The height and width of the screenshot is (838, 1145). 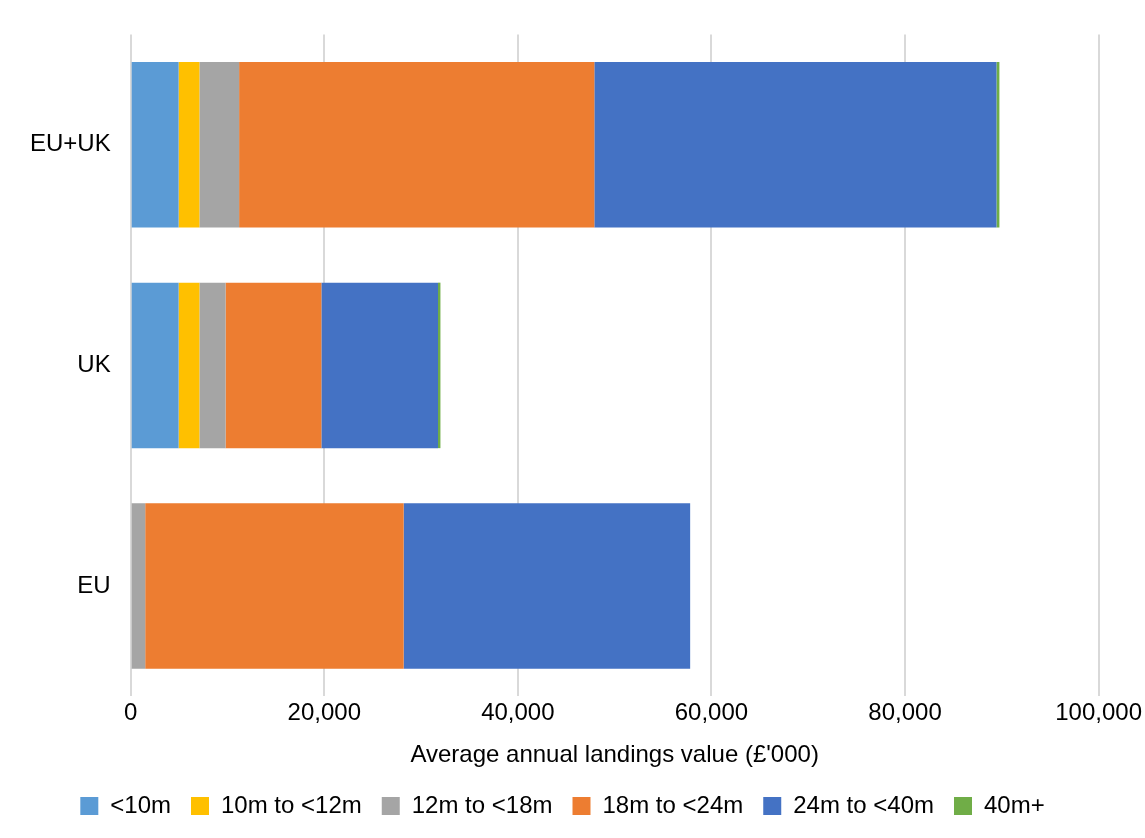 What do you see at coordinates (141, 804) in the screenshot?
I see `legend-label: <10m` at bounding box center [141, 804].